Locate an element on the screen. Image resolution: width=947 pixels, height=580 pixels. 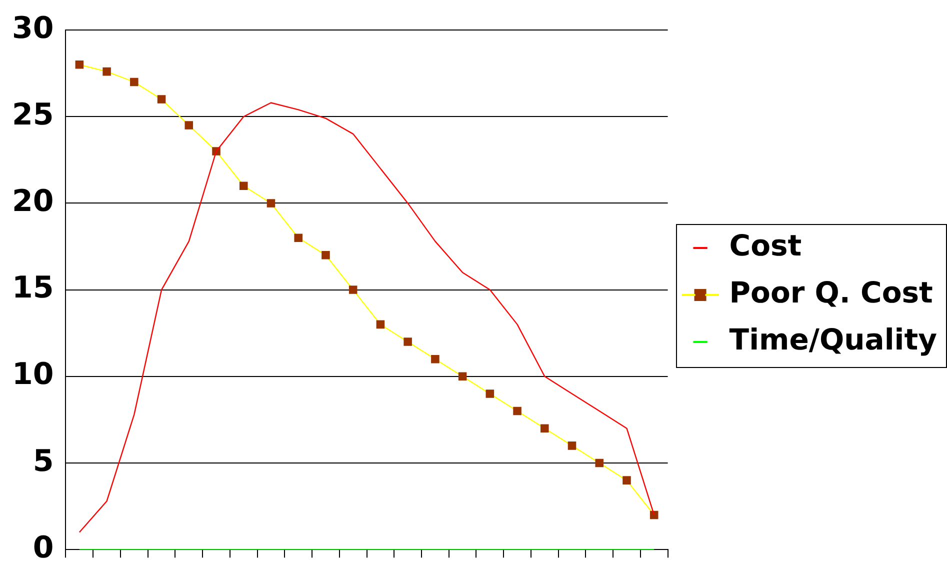
legend-label: Poor Q. Cost is located at coordinates (831, 293).